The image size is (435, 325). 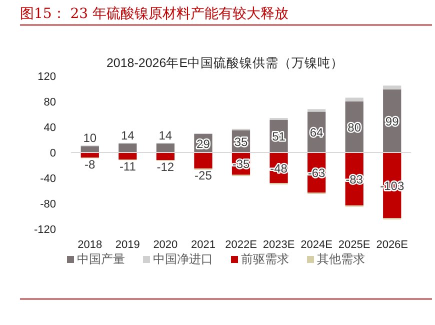 What do you see at coordinates (183, 259) in the screenshot?
I see `legend-label: 中国净进口` at bounding box center [183, 259].